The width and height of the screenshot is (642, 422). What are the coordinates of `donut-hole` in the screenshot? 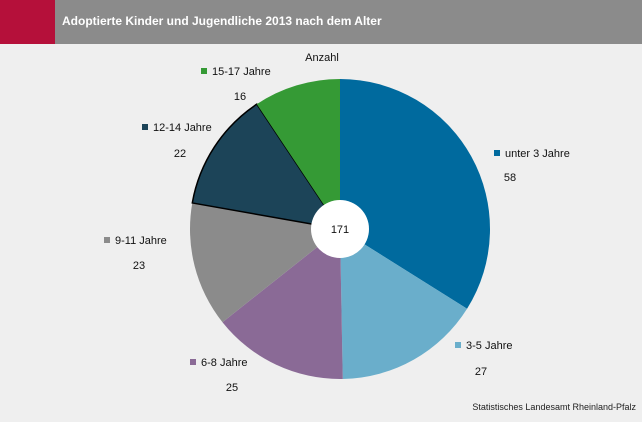 It's located at (340, 229).